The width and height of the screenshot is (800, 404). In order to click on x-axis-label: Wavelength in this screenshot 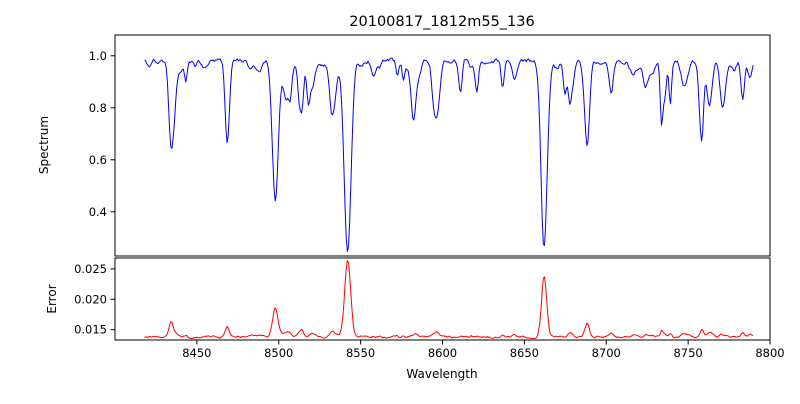, I will do `click(441, 374)`.